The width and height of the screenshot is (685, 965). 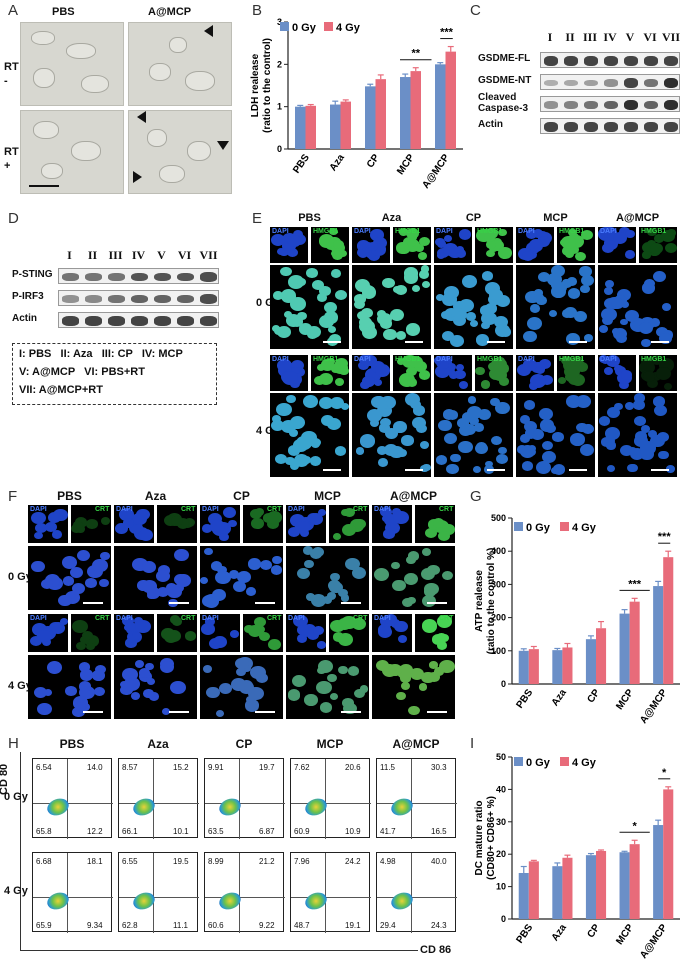 I want to click on flow-plot: 7.96 24.2 48.7 19.1, so click(x=330, y=892).